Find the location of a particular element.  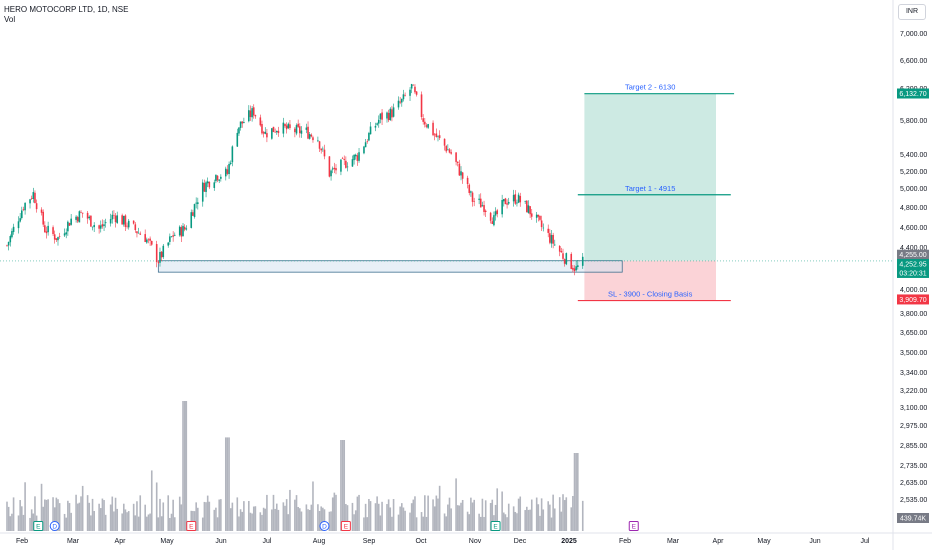

volume-indicator-label: Vol is located at coordinates (10, 19).